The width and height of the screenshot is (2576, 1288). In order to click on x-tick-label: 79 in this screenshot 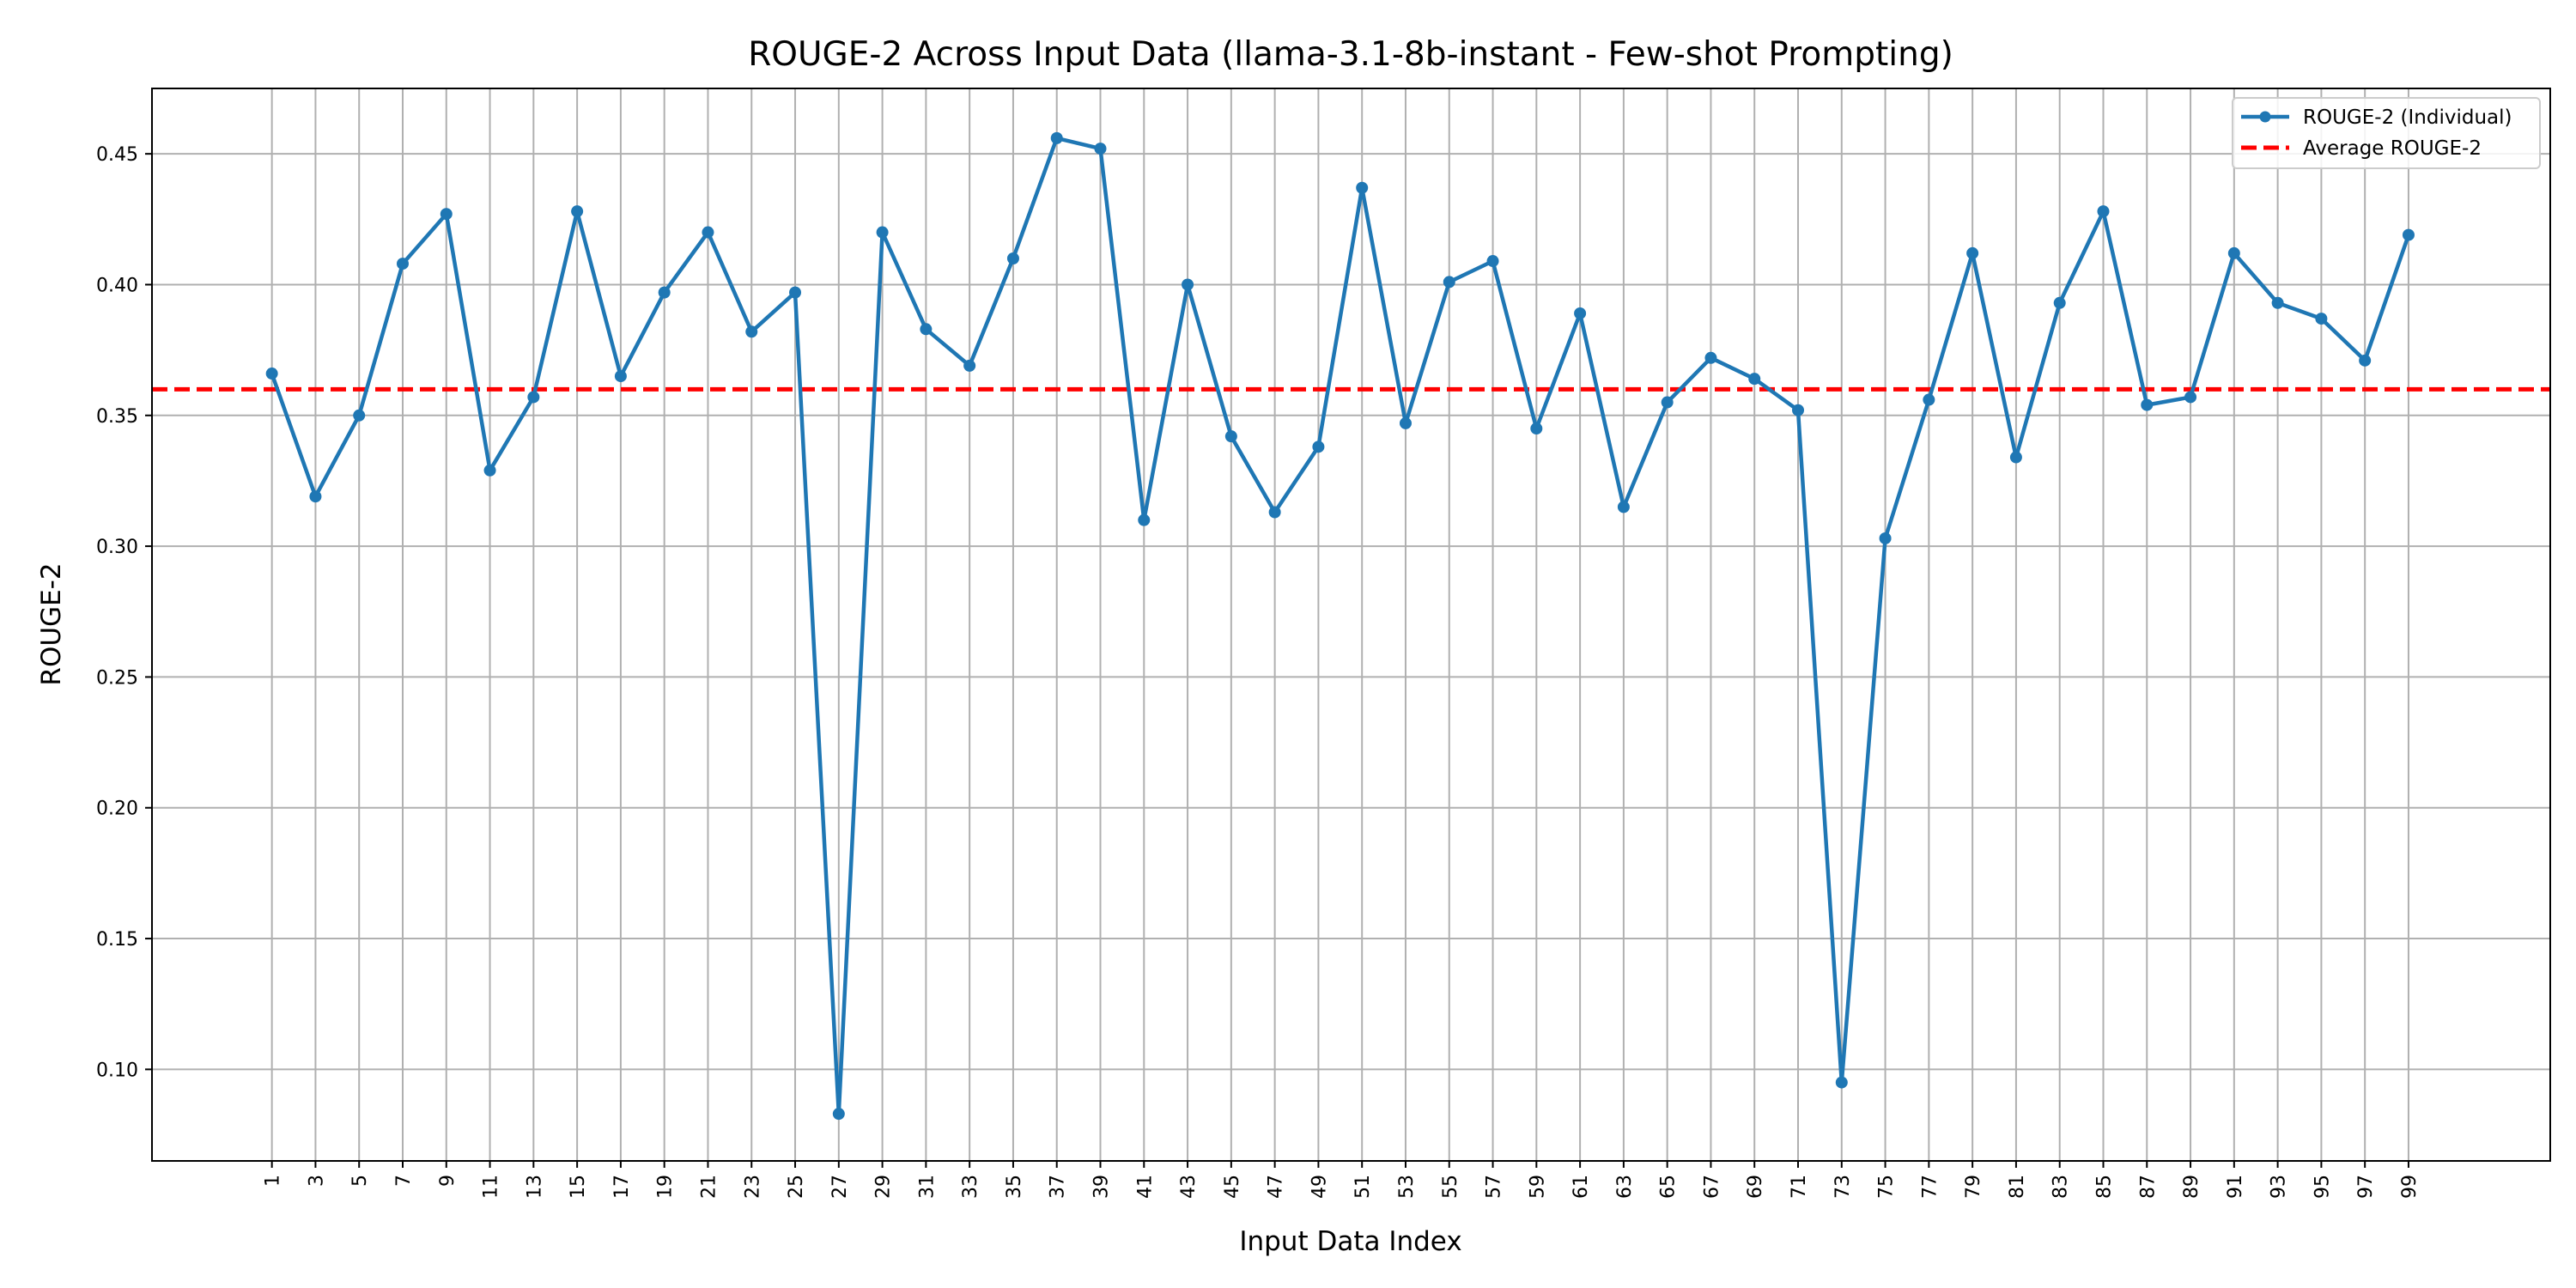, I will do `click(1974, 1187)`.